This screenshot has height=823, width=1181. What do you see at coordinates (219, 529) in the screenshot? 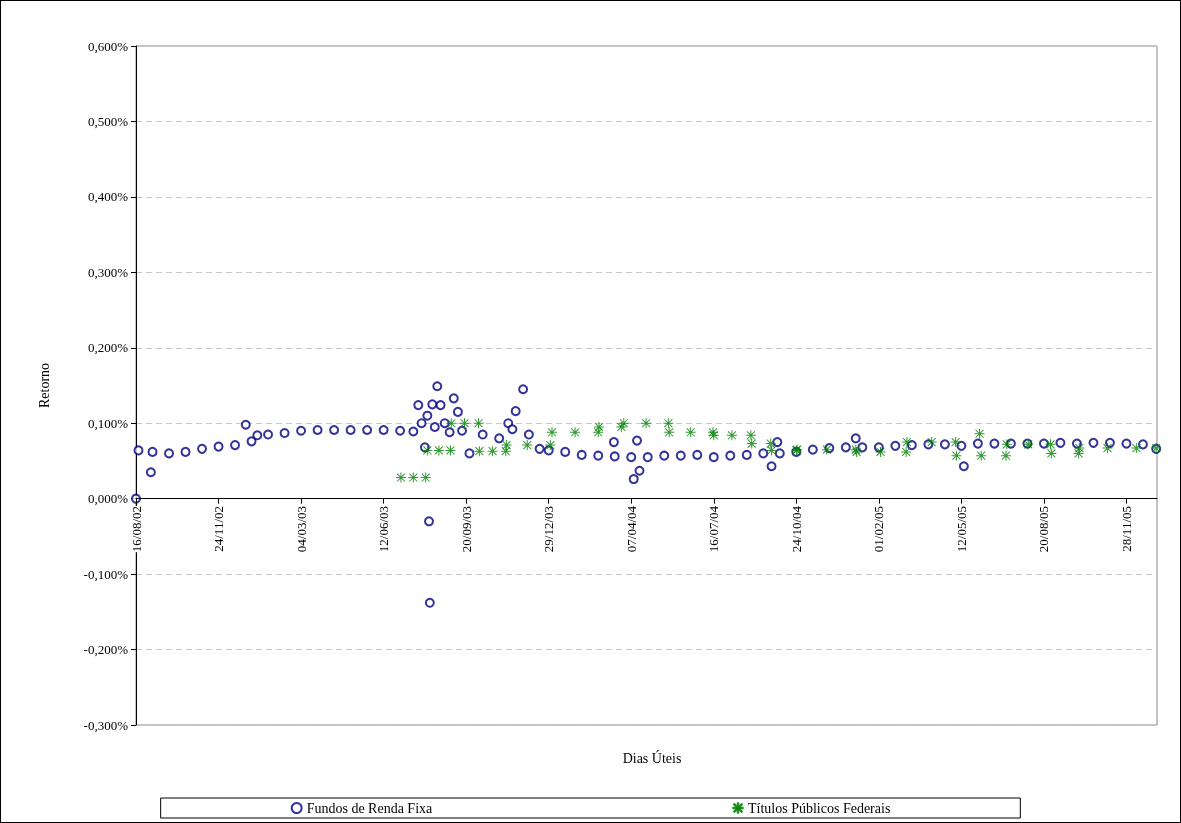
I see `x-tick-label: 24/11/02` at bounding box center [219, 529].